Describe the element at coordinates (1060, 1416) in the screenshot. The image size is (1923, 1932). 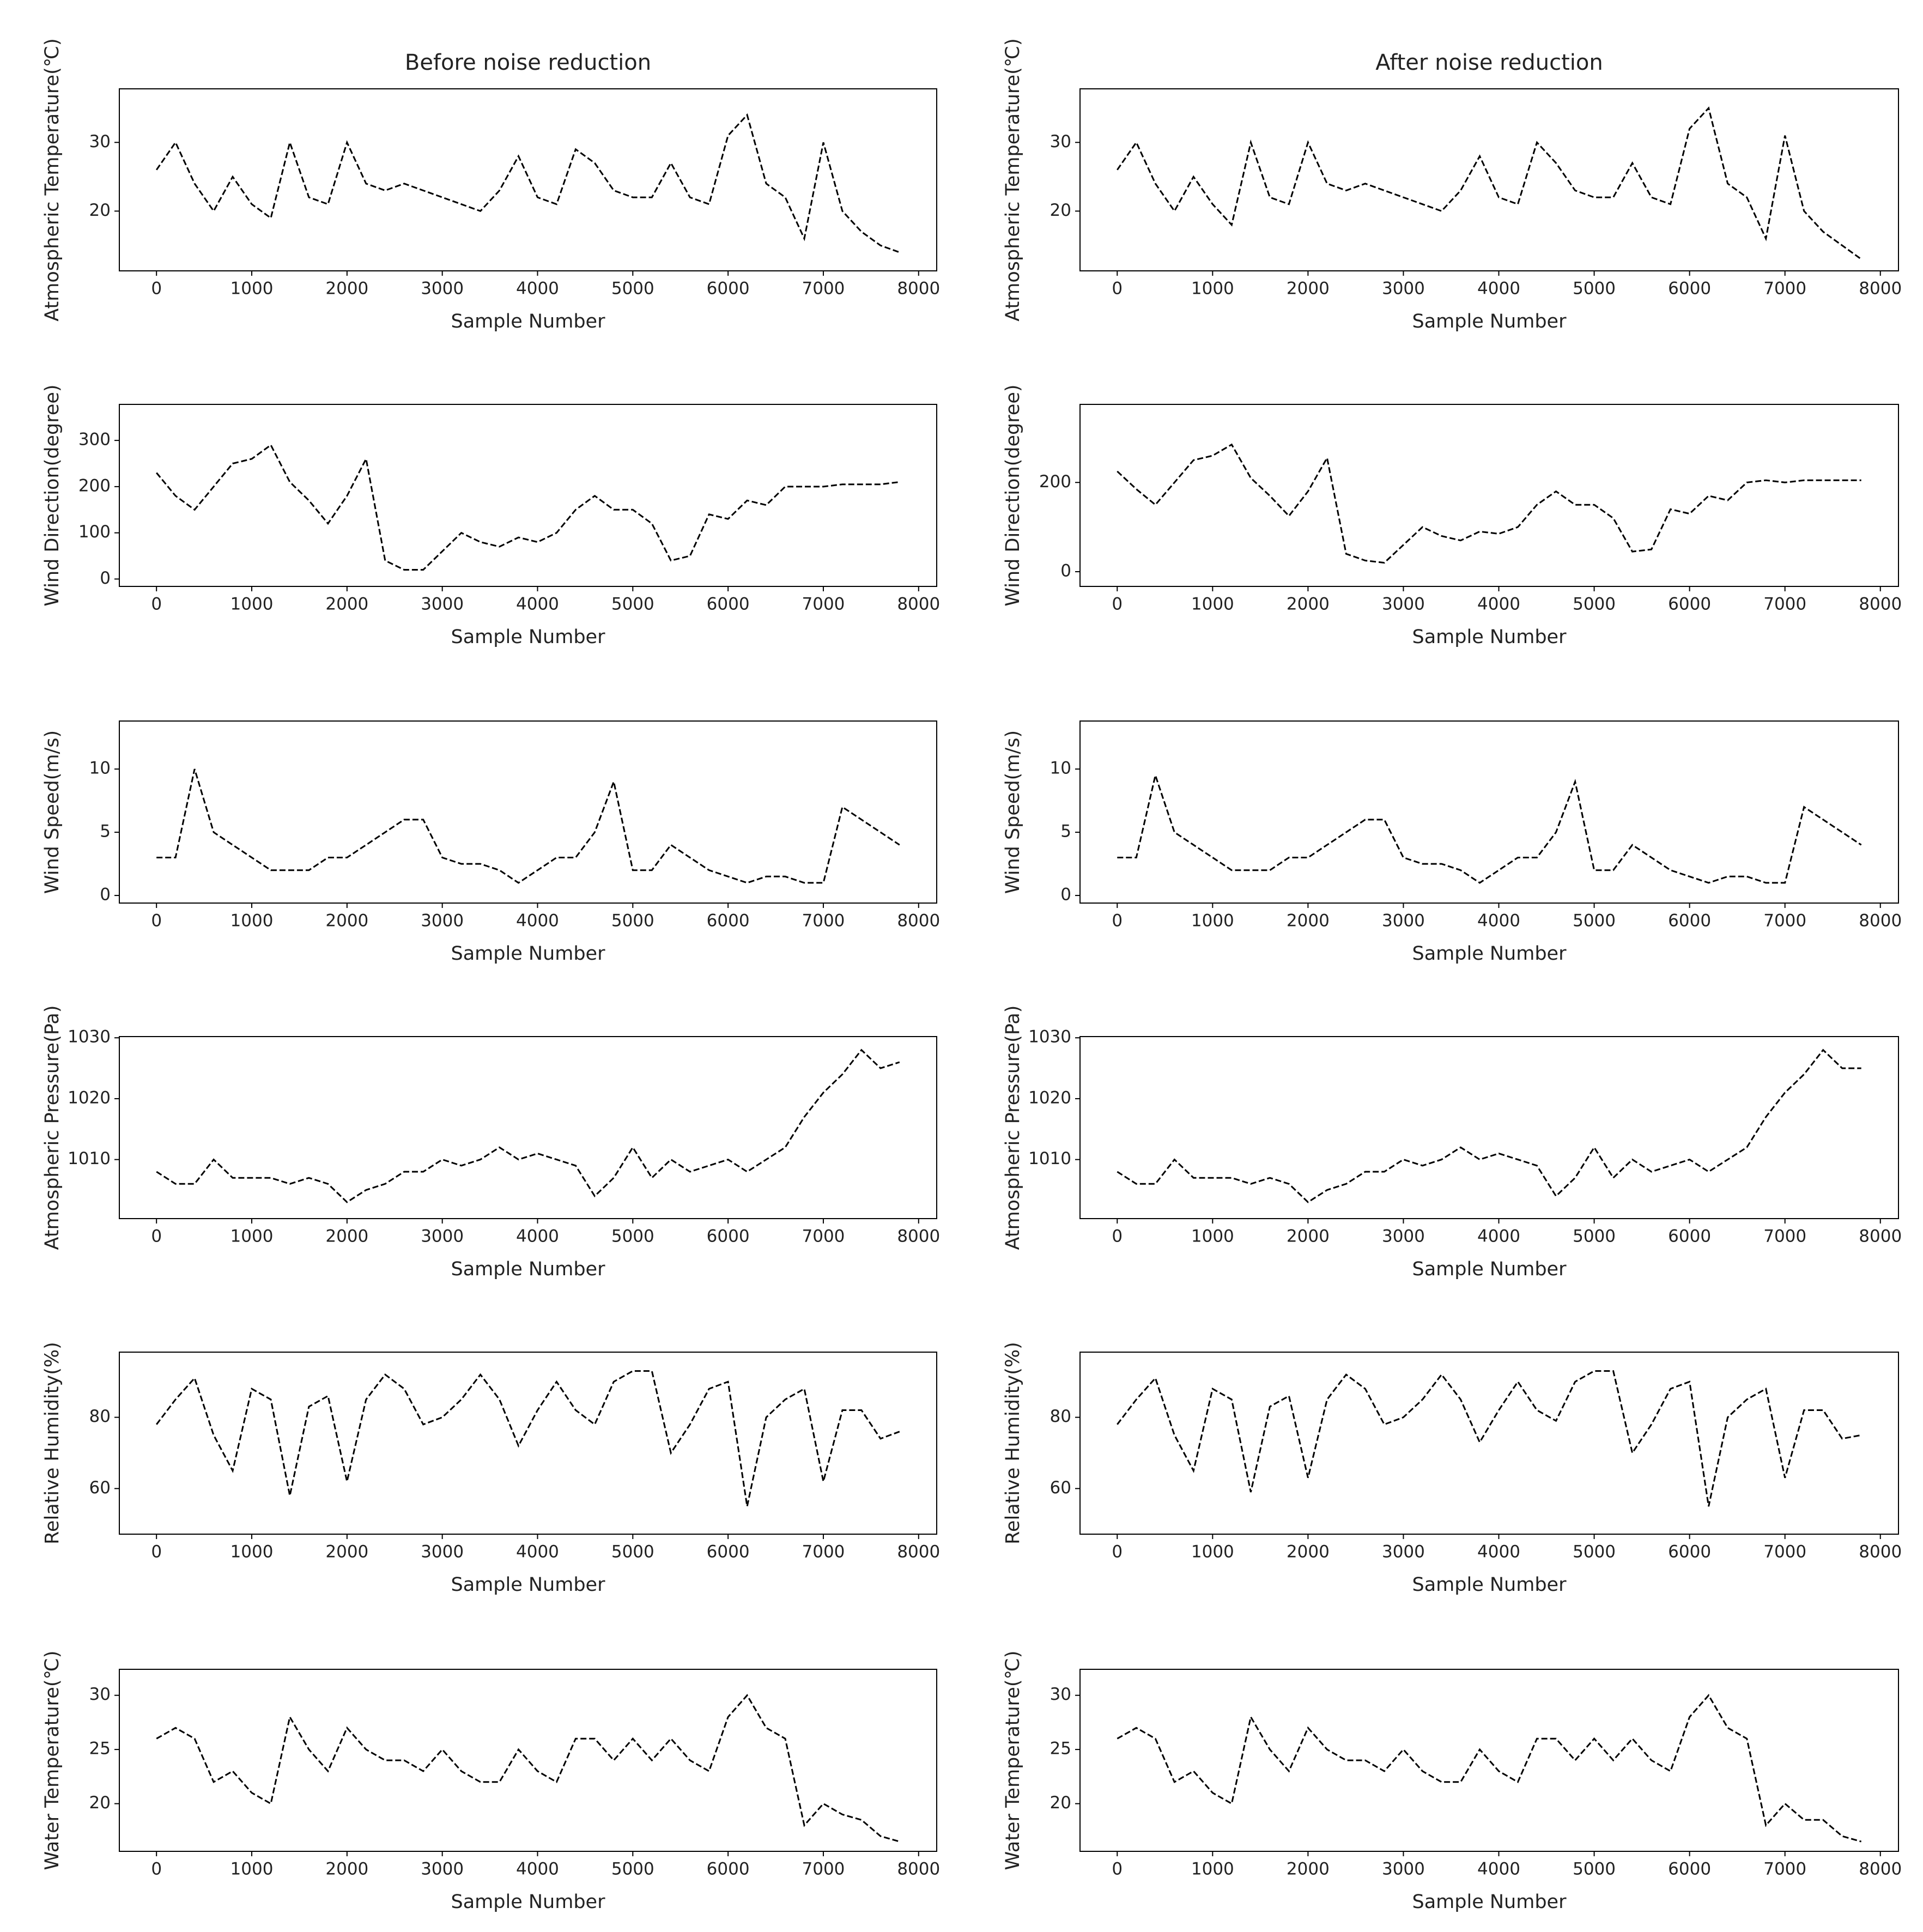
I see `y-tick-label: 80` at that location.